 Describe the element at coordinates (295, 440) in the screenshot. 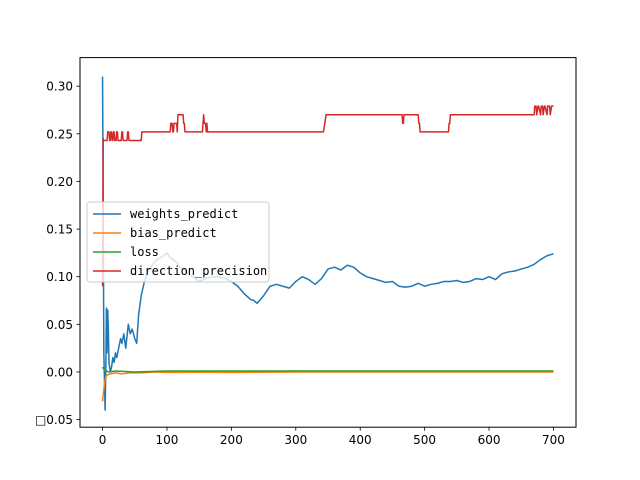

I see `x-tick-label: 300` at that location.